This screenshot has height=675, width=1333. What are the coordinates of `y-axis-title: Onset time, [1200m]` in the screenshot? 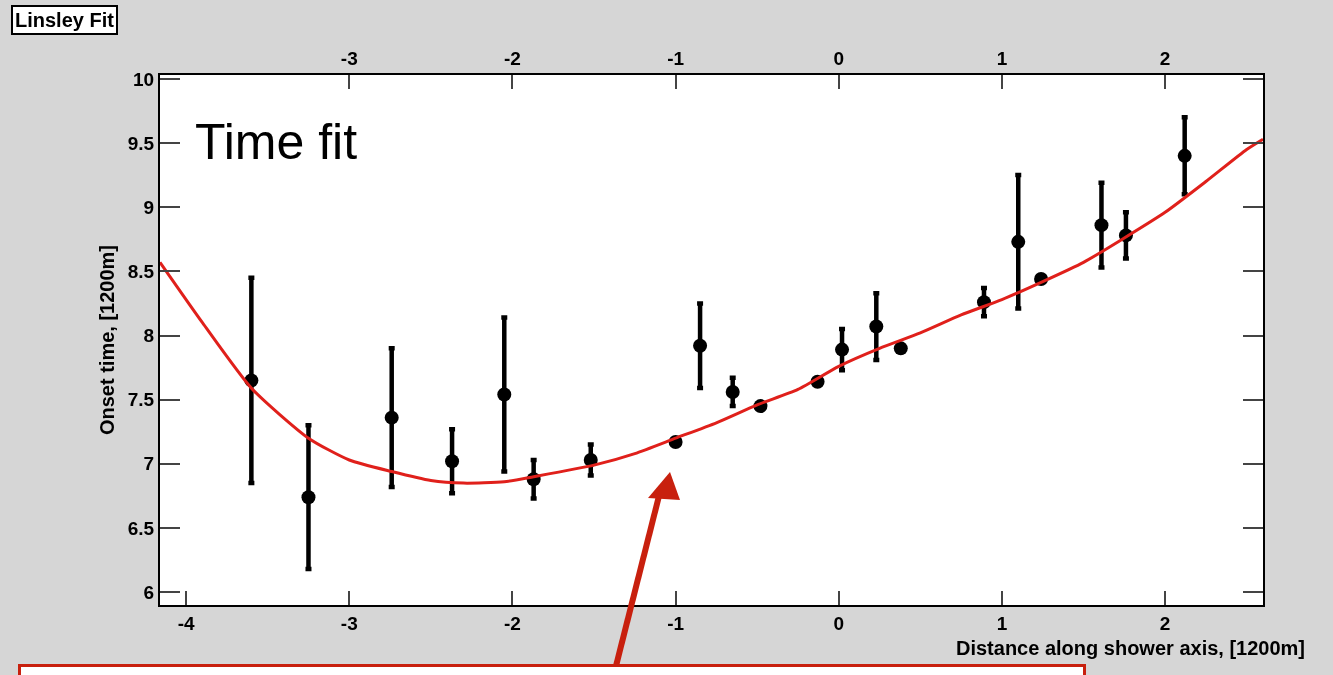 It's located at (106, 340).